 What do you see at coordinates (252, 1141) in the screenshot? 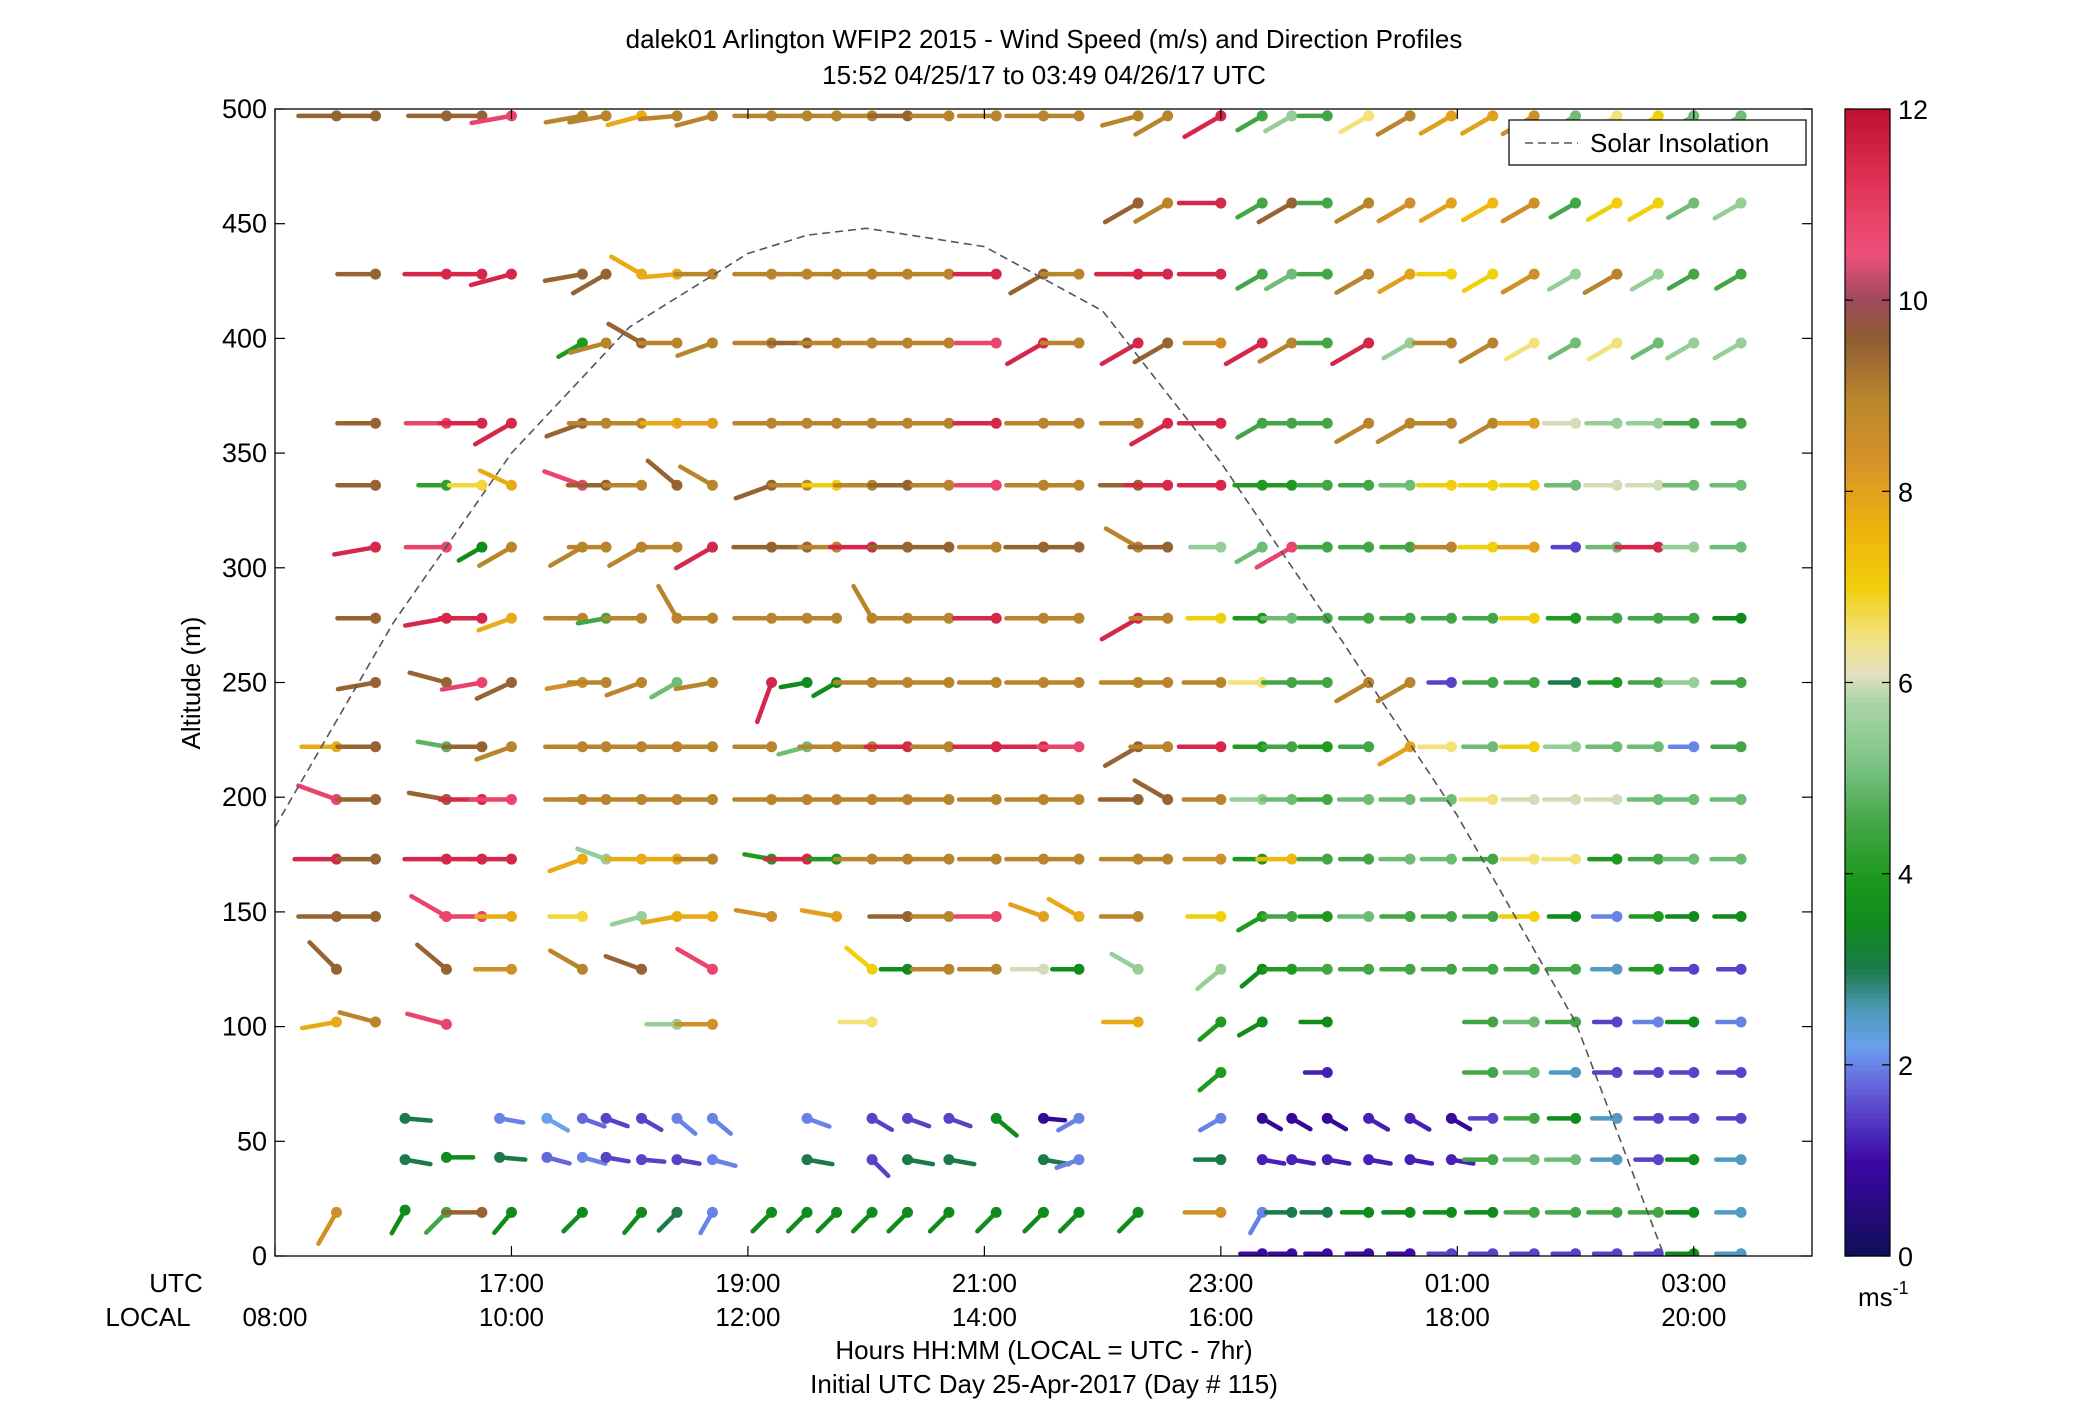
I see `y-tick-label: 50` at bounding box center [252, 1141].